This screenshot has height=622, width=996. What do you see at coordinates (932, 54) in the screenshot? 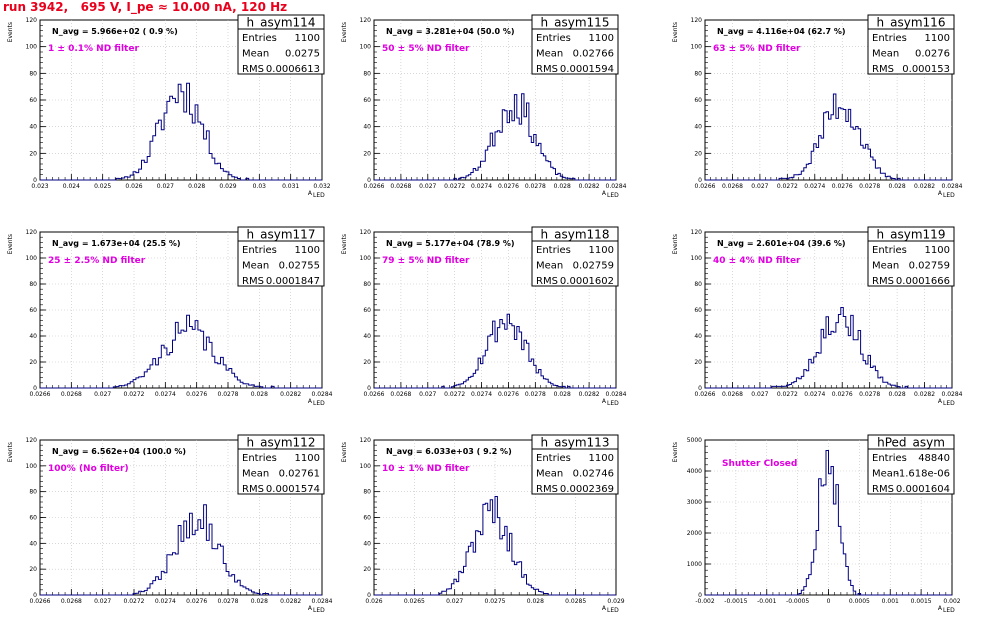
I see `stats-mean-value: 0.0276` at bounding box center [932, 54].